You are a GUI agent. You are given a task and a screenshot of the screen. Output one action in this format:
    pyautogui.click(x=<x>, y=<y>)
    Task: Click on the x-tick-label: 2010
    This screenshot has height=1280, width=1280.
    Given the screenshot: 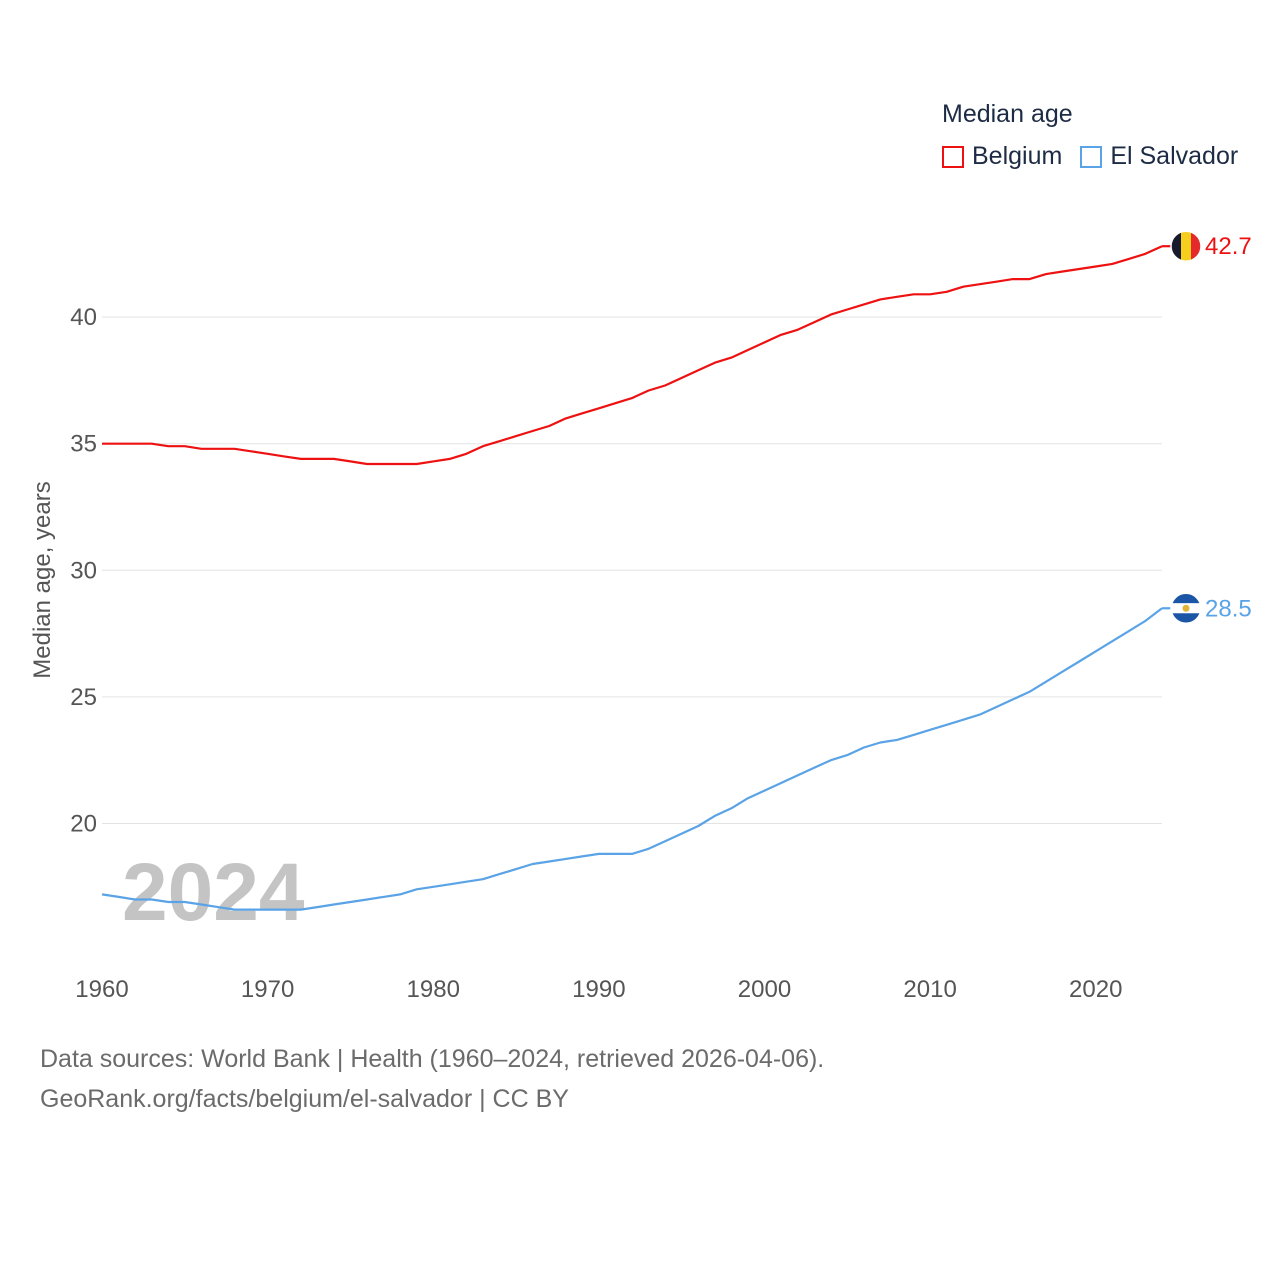 What is the action you would take?
    pyautogui.click(x=929, y=989)
    